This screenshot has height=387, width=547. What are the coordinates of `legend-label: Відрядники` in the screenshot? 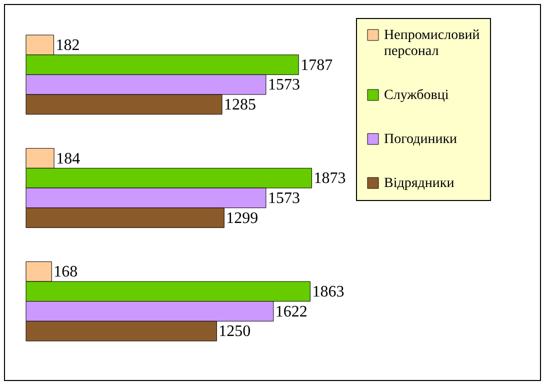 It's located at (419, 183).